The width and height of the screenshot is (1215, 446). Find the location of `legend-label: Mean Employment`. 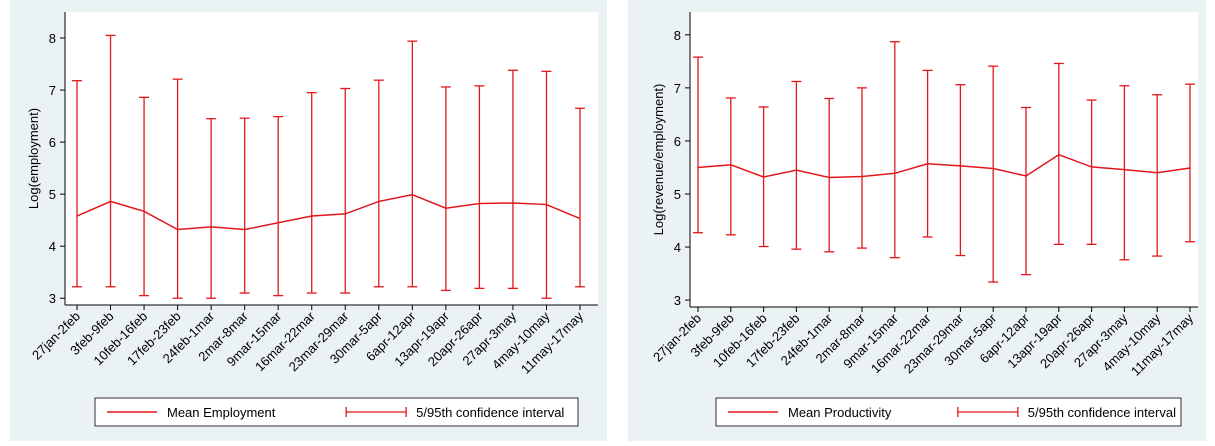

legend-label: Mean Employment is located at coordinates (221, 412).